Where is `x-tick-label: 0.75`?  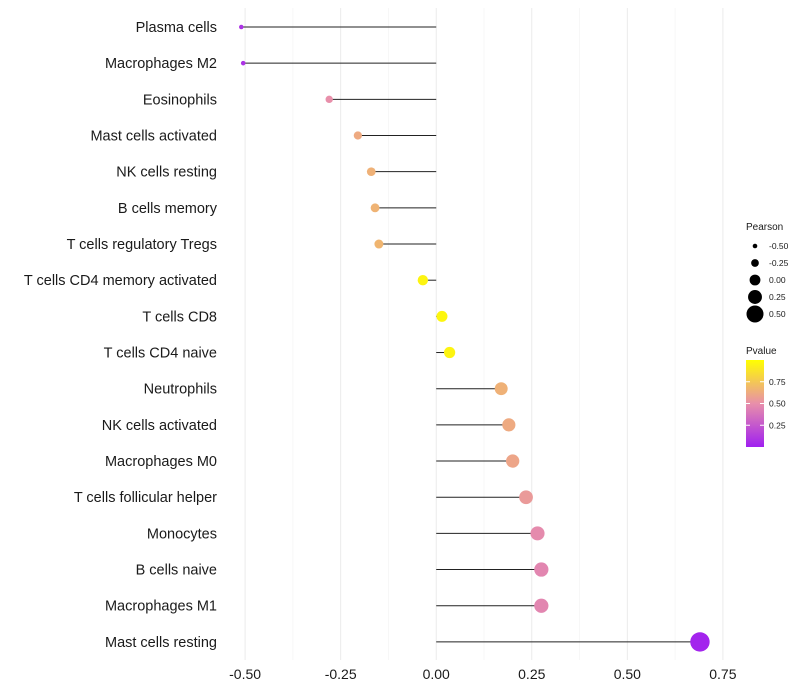 x-tick-label: 0.75 is located at coordinates (722, 674).